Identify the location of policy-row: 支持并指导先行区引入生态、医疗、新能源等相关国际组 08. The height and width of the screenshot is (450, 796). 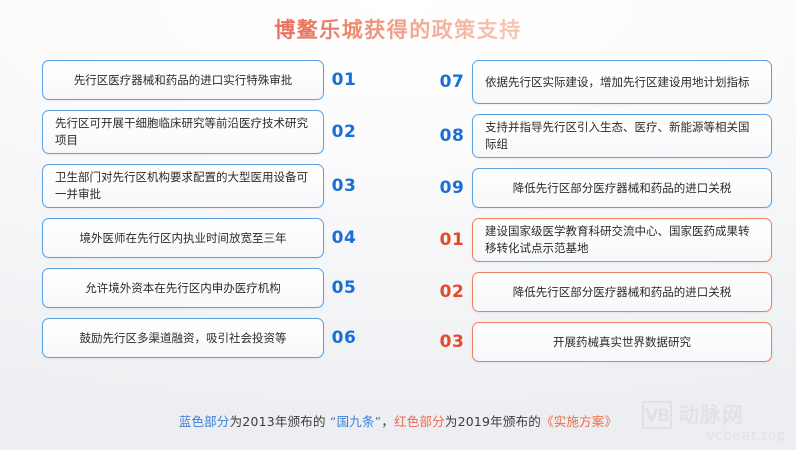
(602, 136).